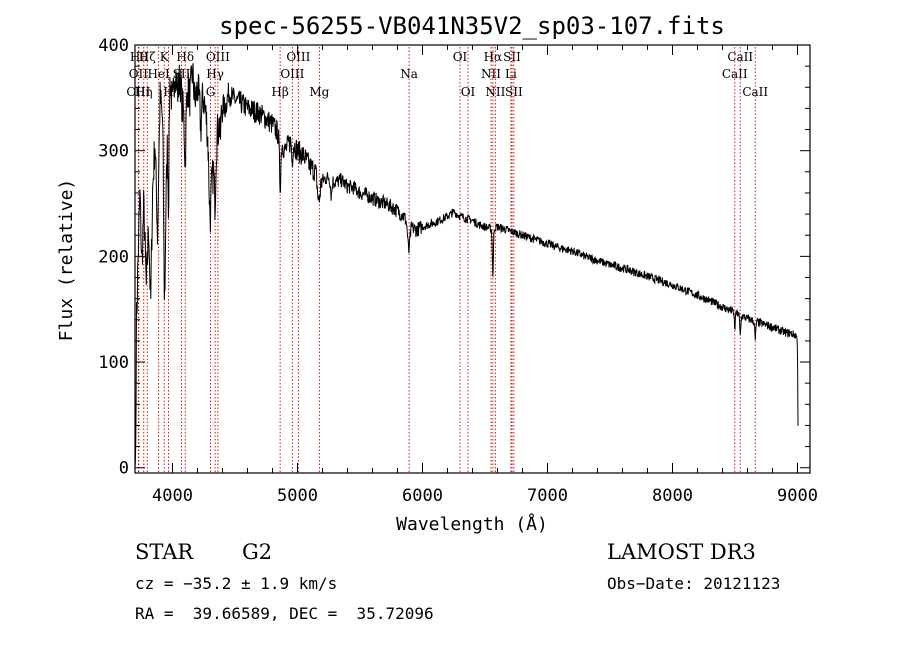  Describe the element at coordinates (279, 92) in the screenshot. I see `line-label-Hβ: Hβ` at that location.